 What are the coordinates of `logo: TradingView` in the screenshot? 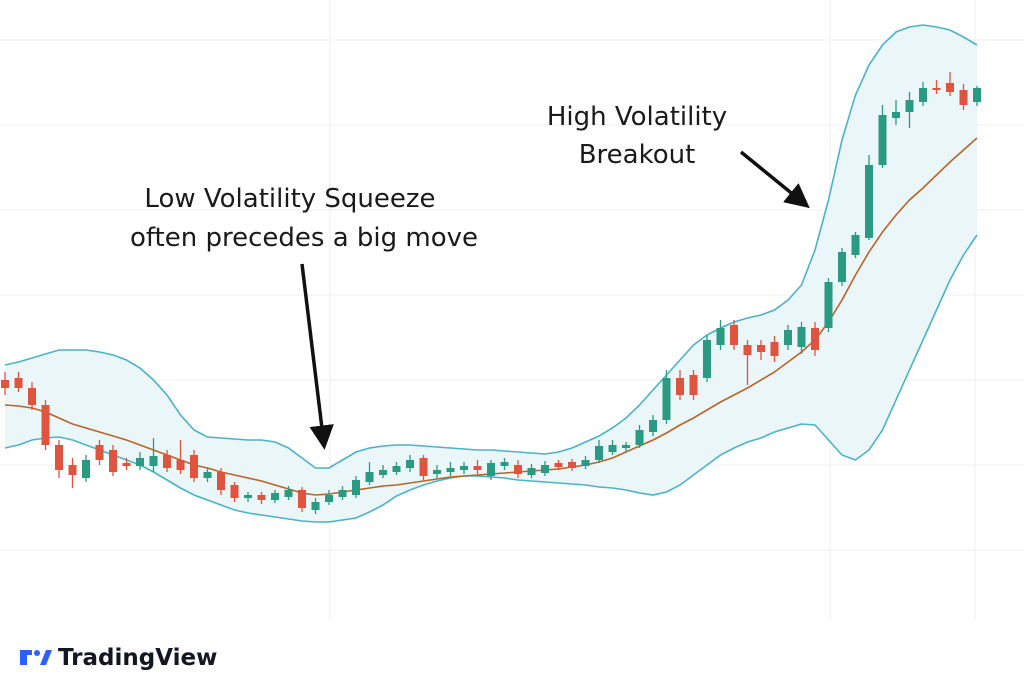 It's located at (118, 658).